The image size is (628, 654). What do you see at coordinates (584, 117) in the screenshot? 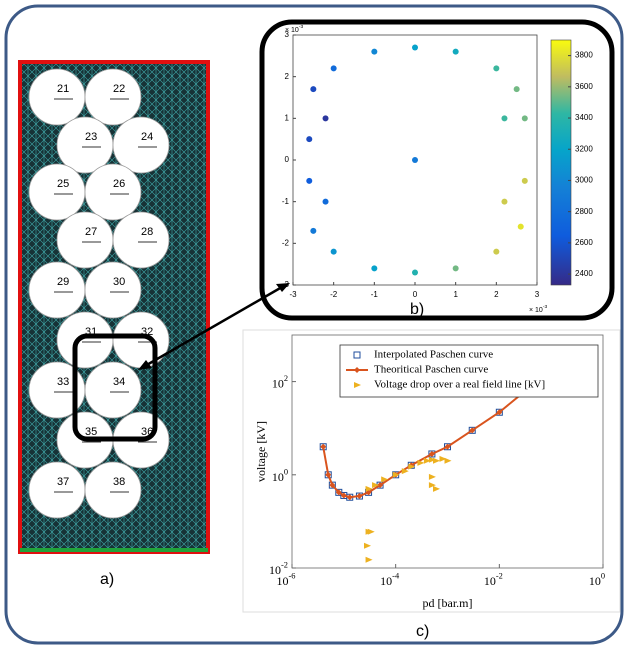
I see `colorbar-tick-label: 3400` at bounding box center [584, 117].